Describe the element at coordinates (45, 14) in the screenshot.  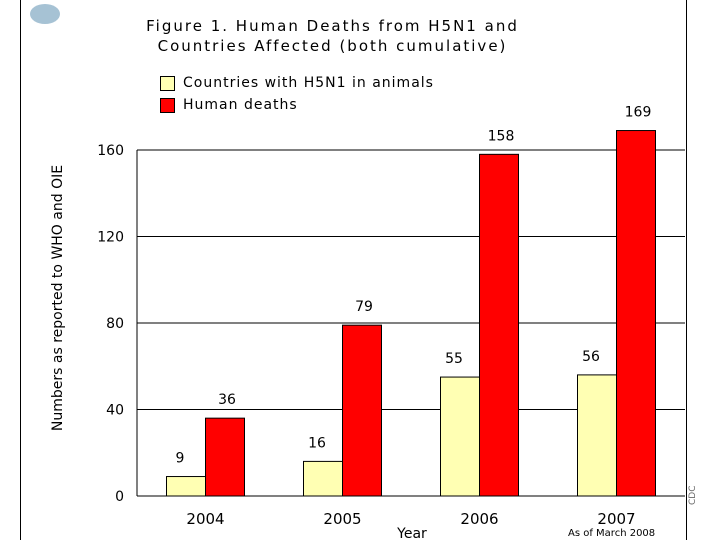
I see `logo-icon` at that location.